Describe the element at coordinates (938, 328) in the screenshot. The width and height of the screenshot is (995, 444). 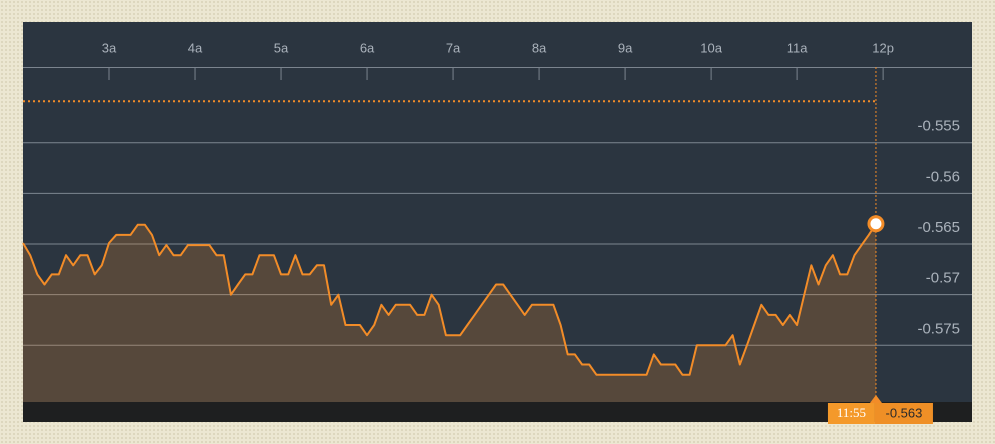
I see `y-tick-label: -0.575` at that location.